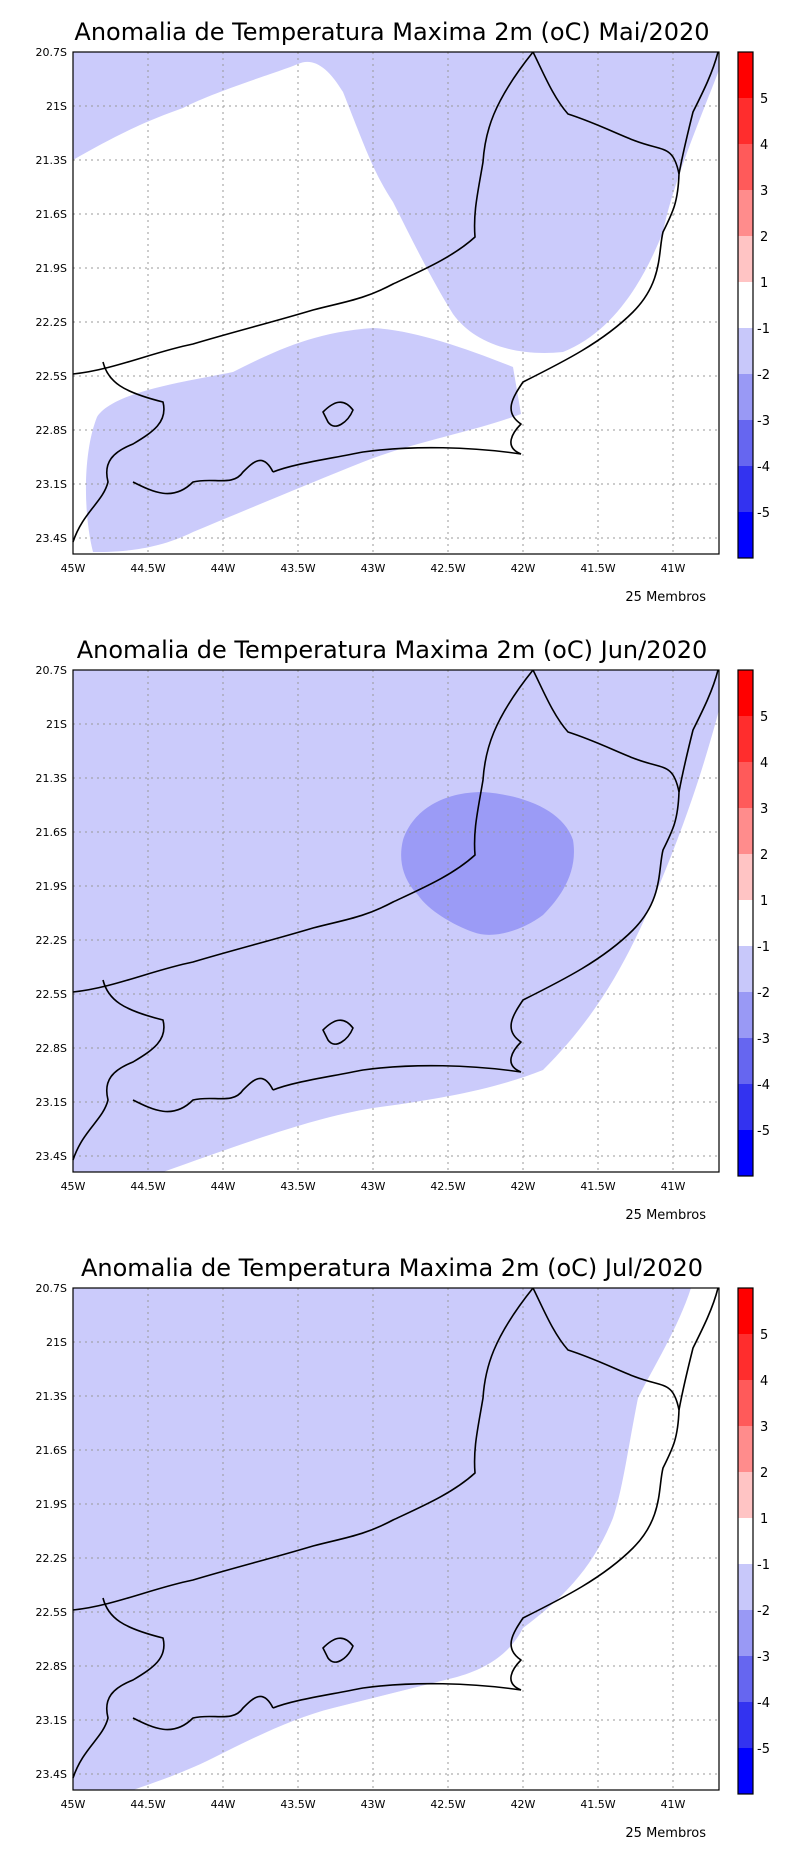 Image resolution: width=800 pixels, height=1854 pixels. What do you see at coordinates (764, 191) in the screenshot?
I see `colorbar-label: 3` at bounding box center [764, 191].